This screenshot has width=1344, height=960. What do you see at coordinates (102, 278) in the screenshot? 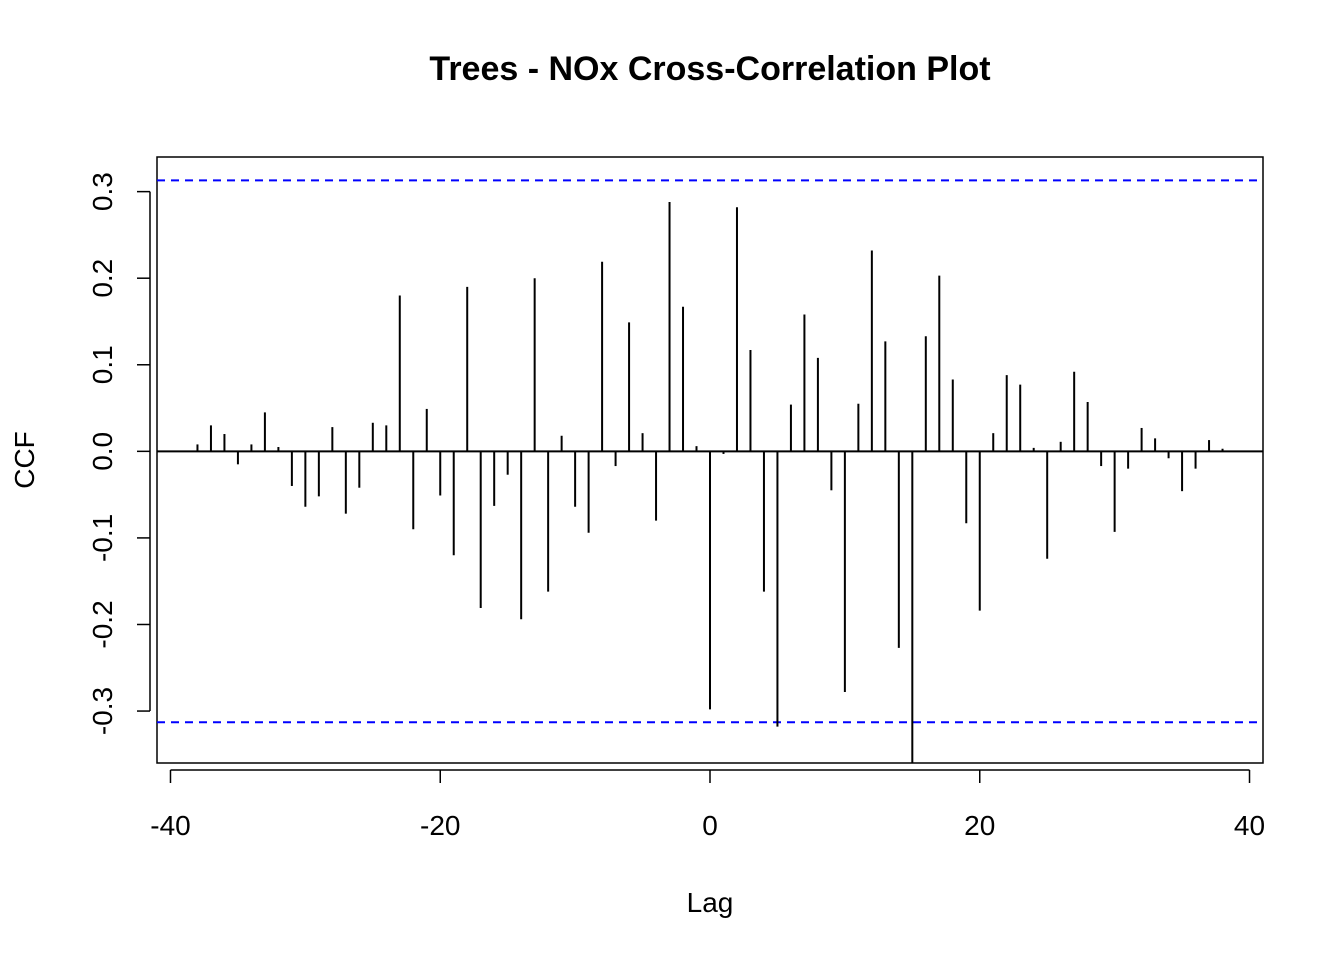
I see `y-tick-label: 0.2` at bounding box center [102, 278].